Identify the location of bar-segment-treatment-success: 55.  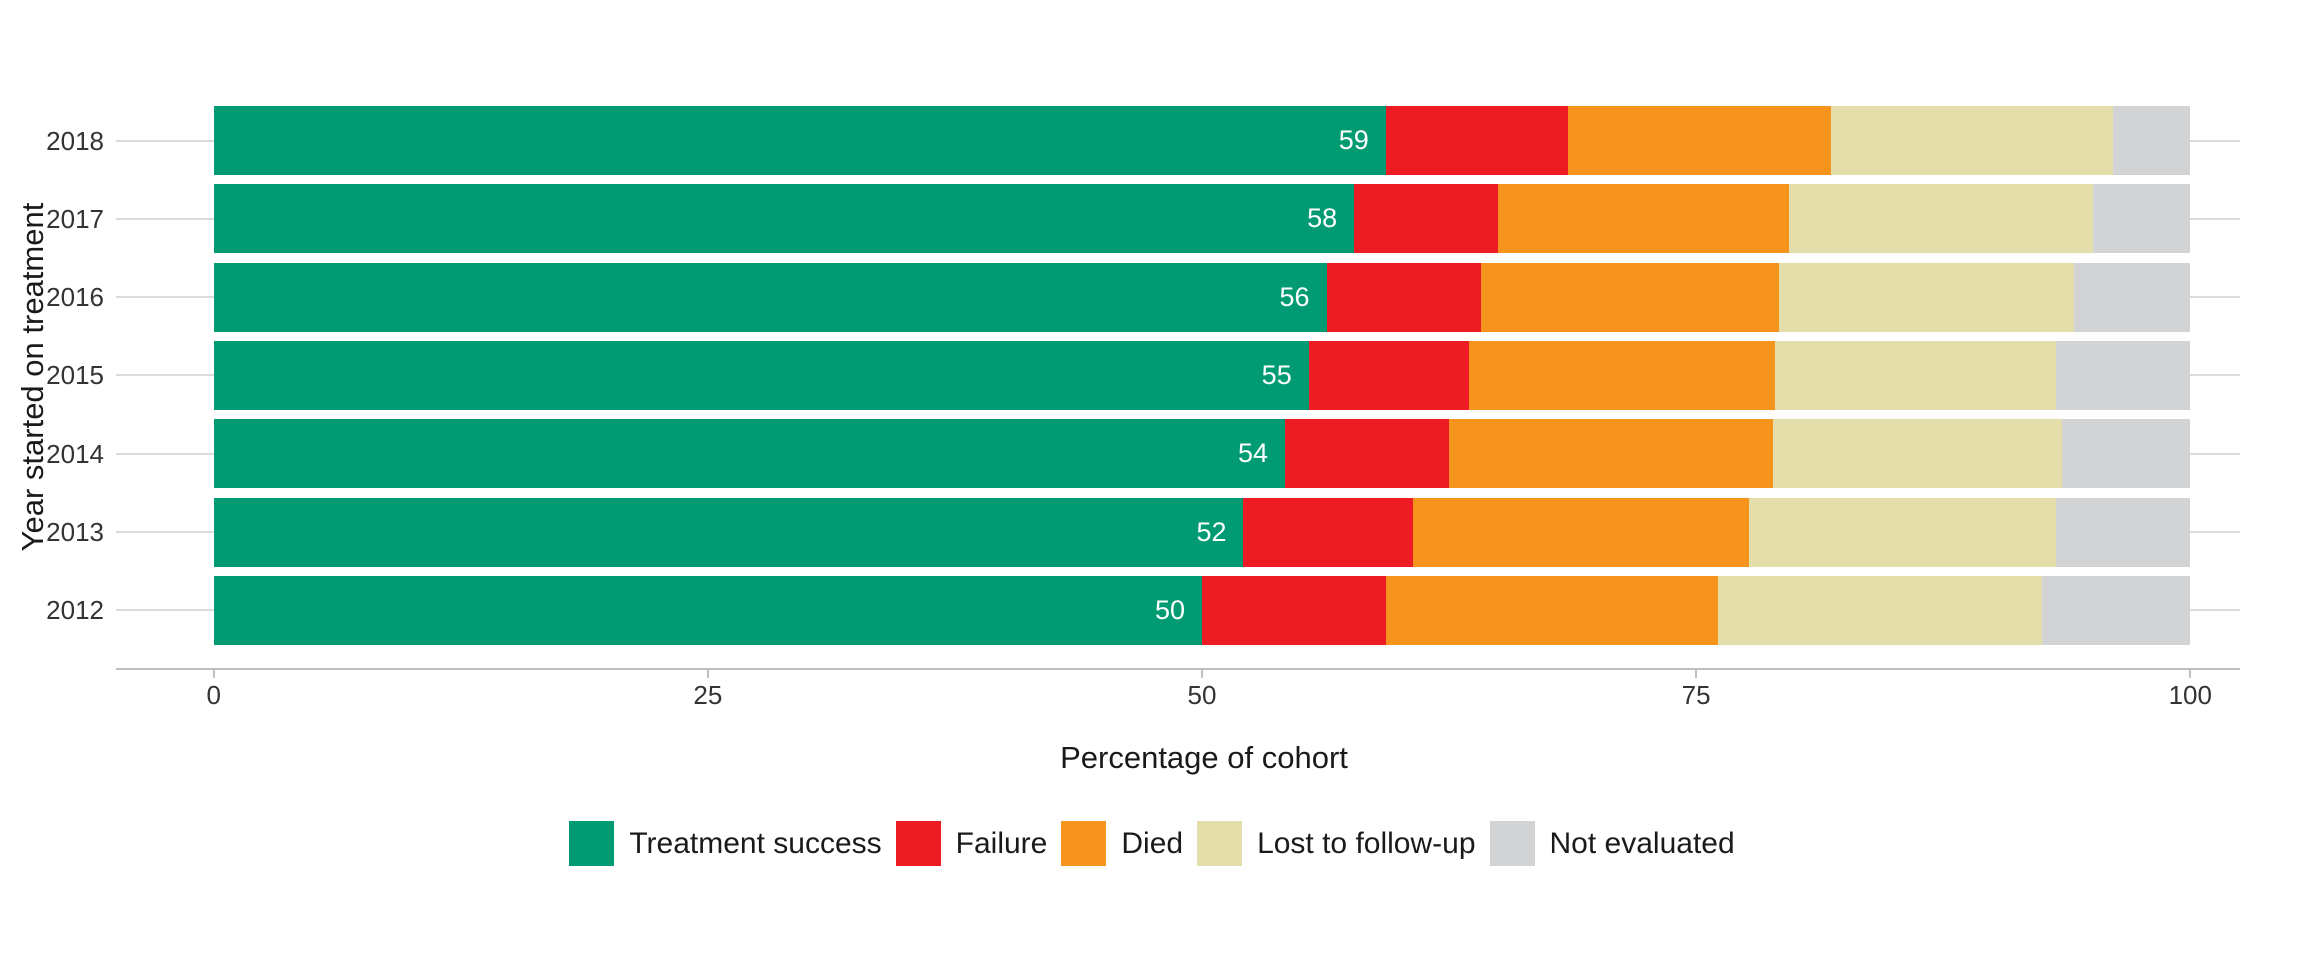
(761, 375).